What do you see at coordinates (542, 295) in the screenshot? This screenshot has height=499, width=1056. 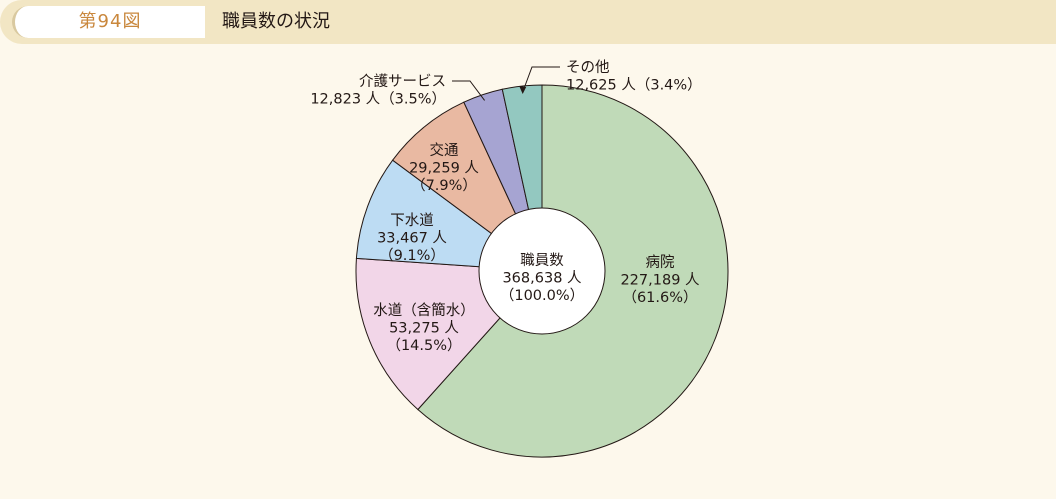 I see `center-label-line: （100.0%）` at bounding box center [542, 295].